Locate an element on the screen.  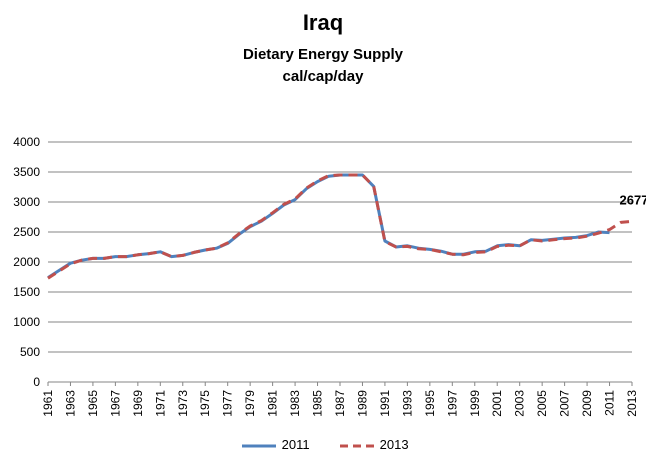
legend-swatch-2011 is located at coordinates (259, 446).